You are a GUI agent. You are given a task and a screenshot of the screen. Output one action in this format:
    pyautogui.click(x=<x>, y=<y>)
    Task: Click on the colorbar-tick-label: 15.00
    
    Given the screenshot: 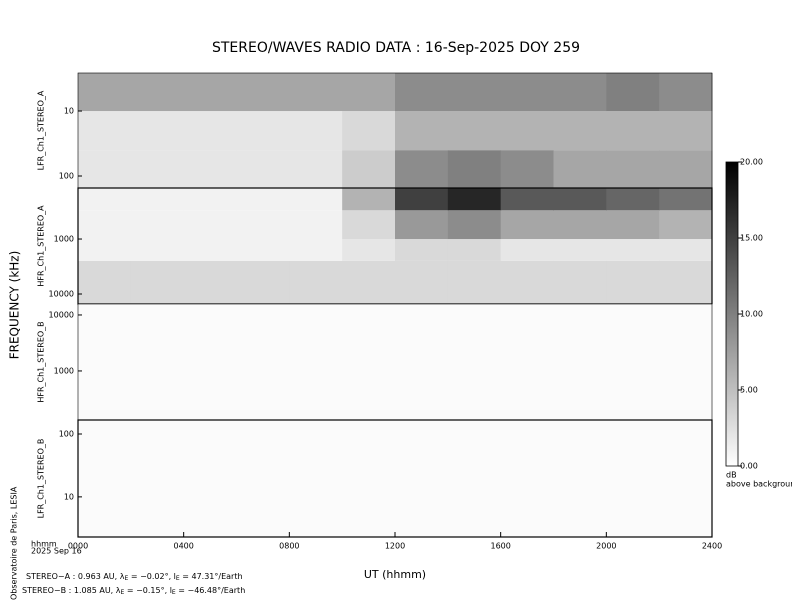 What is the action you would take?
    pyautogui.click(x=751, y=238)
    